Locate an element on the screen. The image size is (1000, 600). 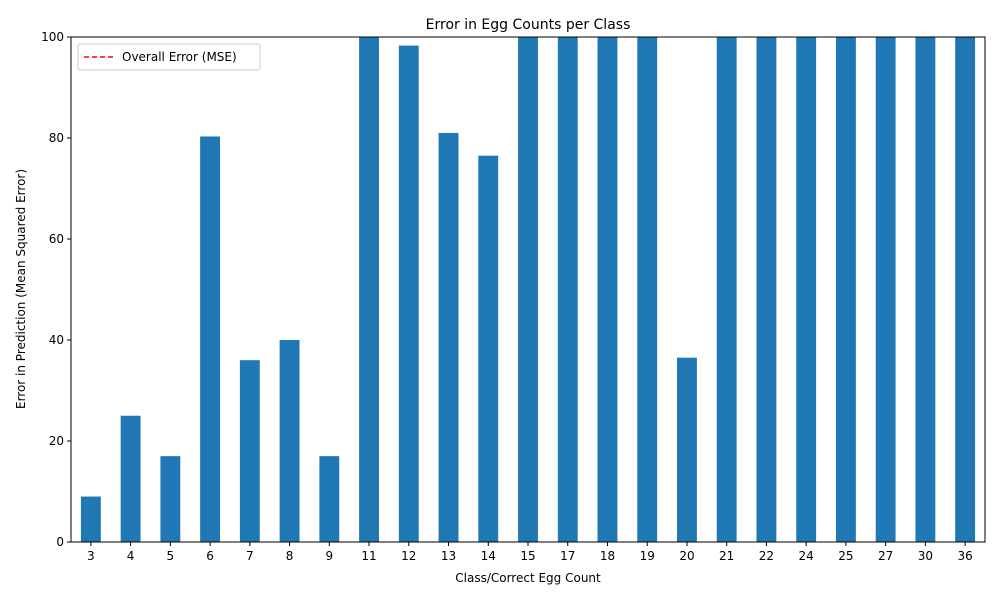
x-tick-label: 3 is located at coordinates (91, 556).